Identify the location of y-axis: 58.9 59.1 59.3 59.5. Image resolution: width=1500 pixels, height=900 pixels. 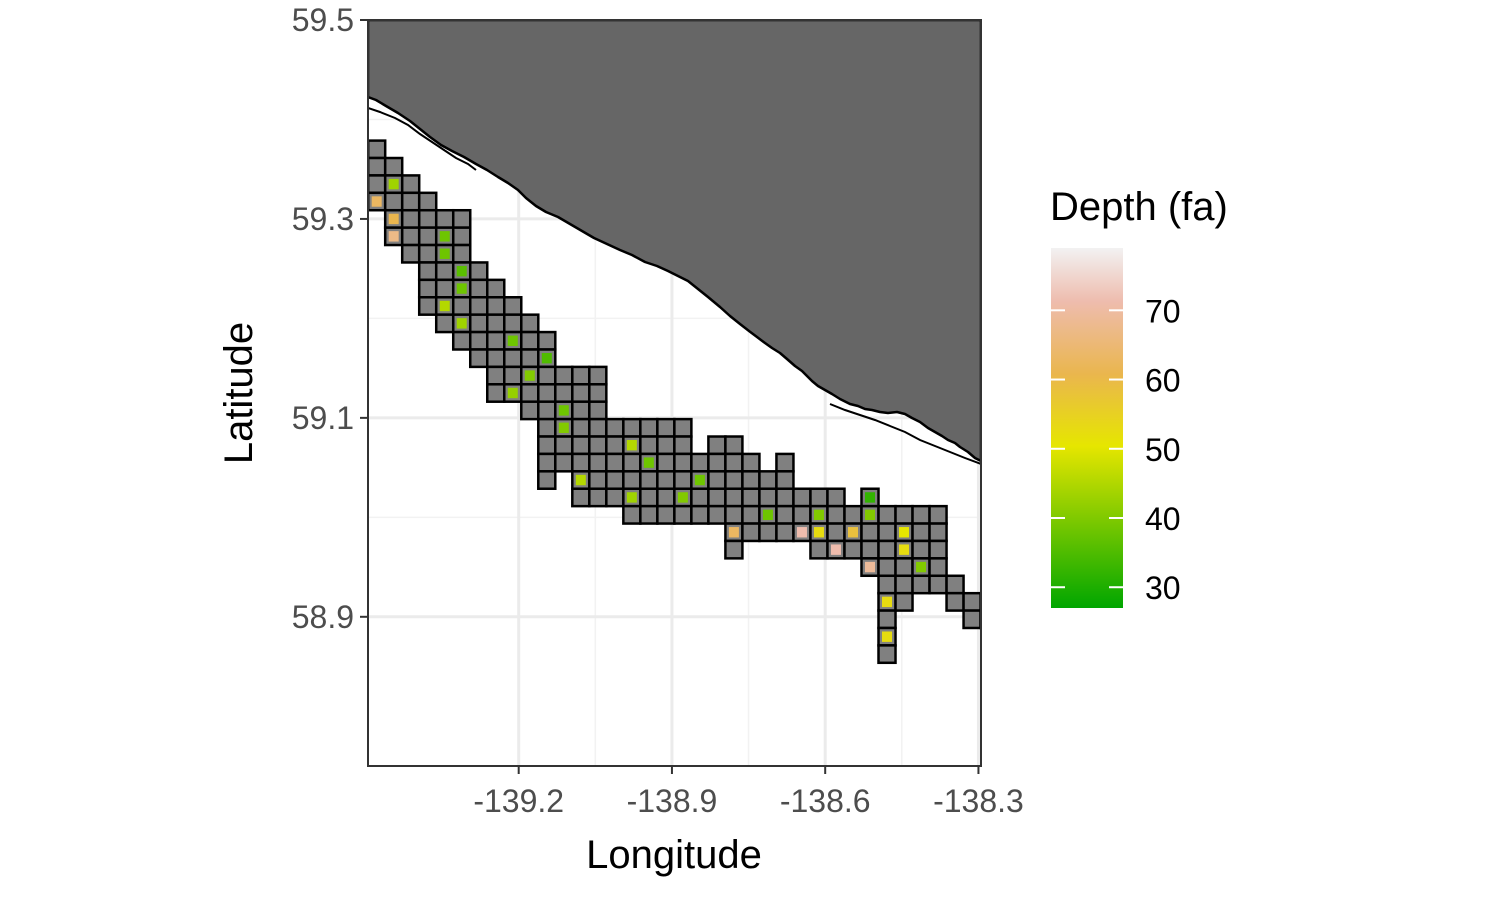
(330, 318).